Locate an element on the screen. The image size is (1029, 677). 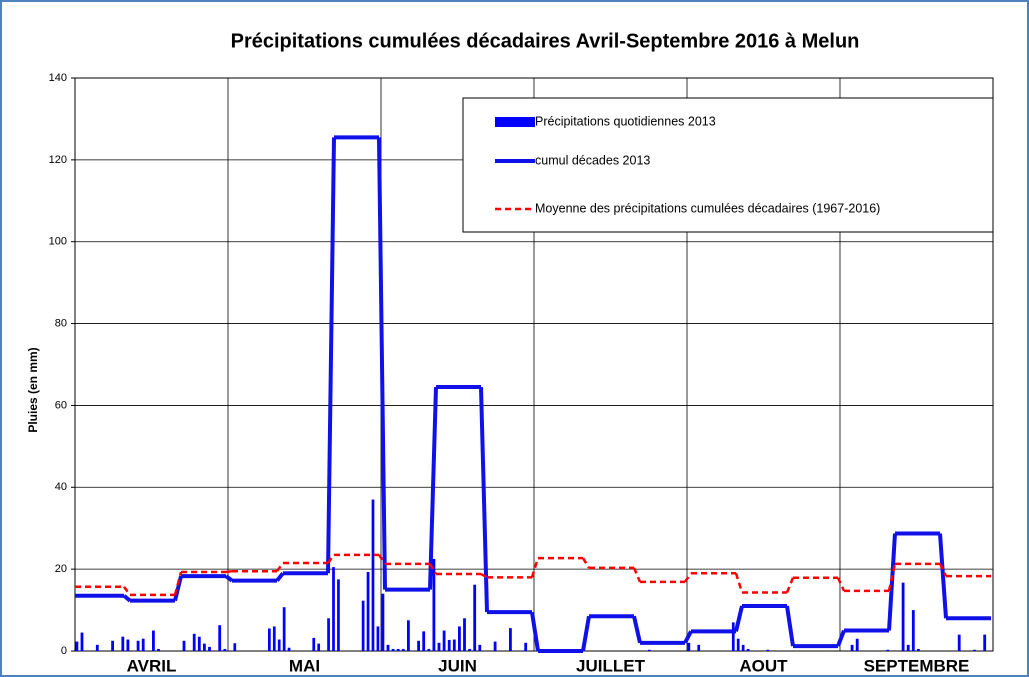
y-tick-label: 0 is located at coordinates (64, 651).